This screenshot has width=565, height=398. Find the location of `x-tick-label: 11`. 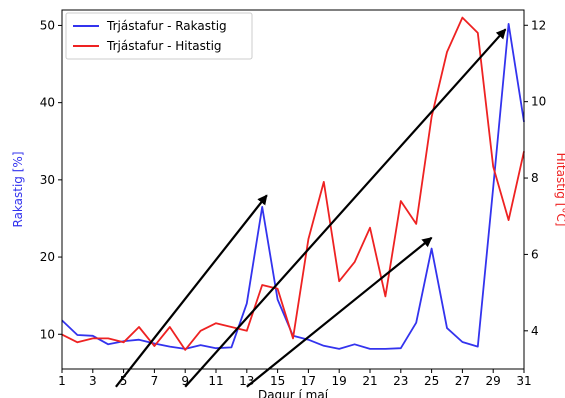

x-tick-label: 11 is located at coordinates (215, 381).